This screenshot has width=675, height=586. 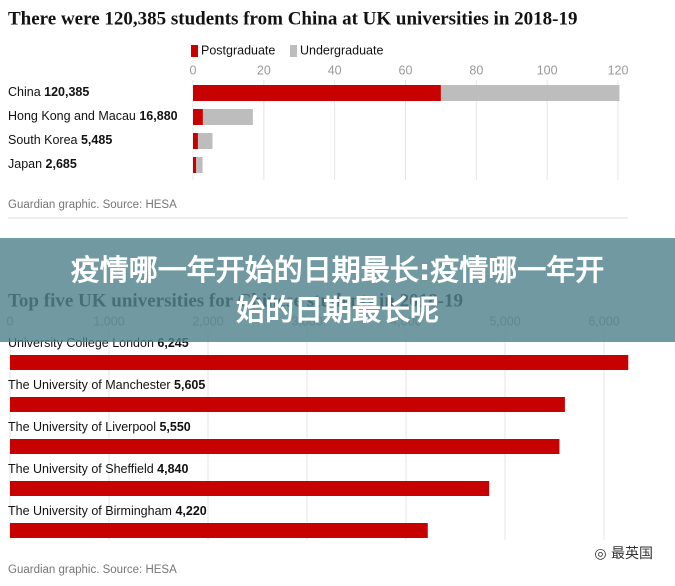 What do you see at coordinates (602, 554) in the screenshot?
I see `watermark-icon: ◎` at bounding box center [602, 554].